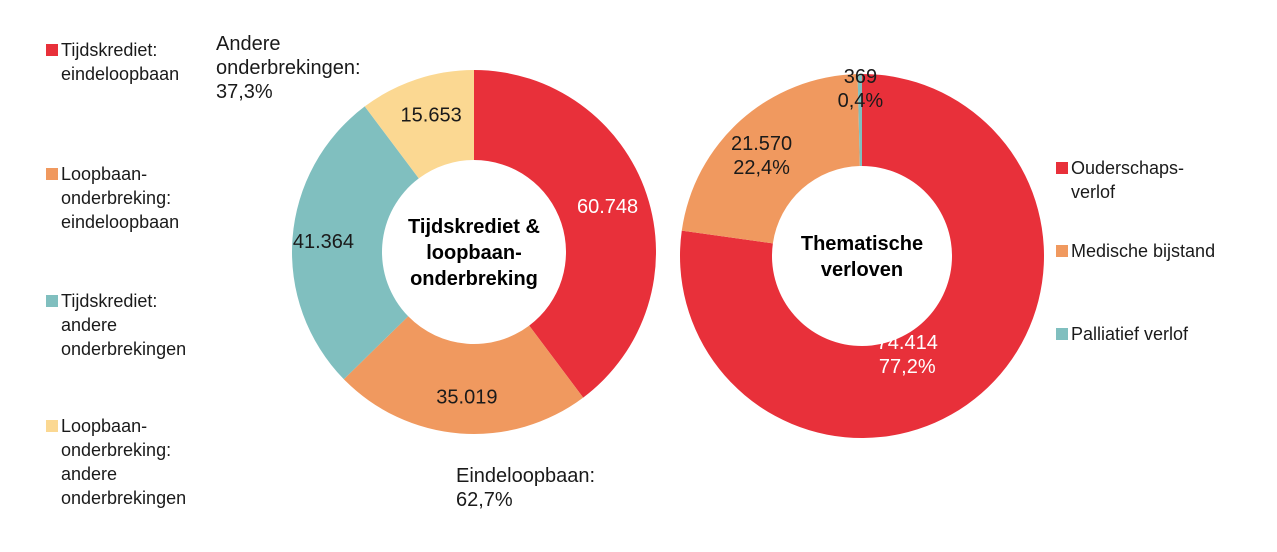 The width and height of the screenshot is (1277, 552). Describe the element at coordinates (323, 242) in the screenshot. I see `donut-left-data-label: 41.364` at that location.